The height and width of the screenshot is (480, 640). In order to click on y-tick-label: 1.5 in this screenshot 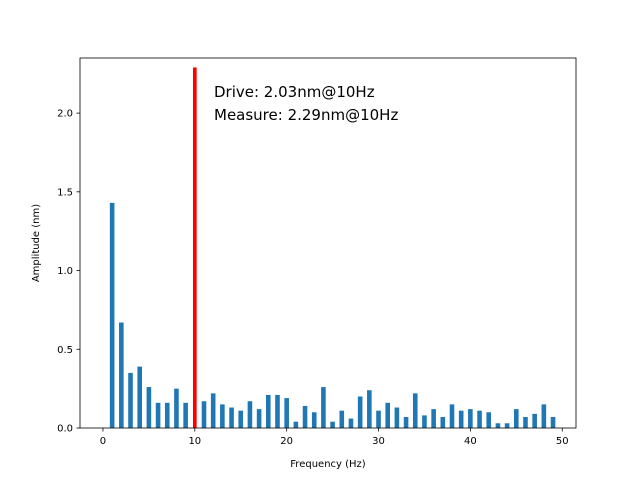, I will do `click(65, 192)`.